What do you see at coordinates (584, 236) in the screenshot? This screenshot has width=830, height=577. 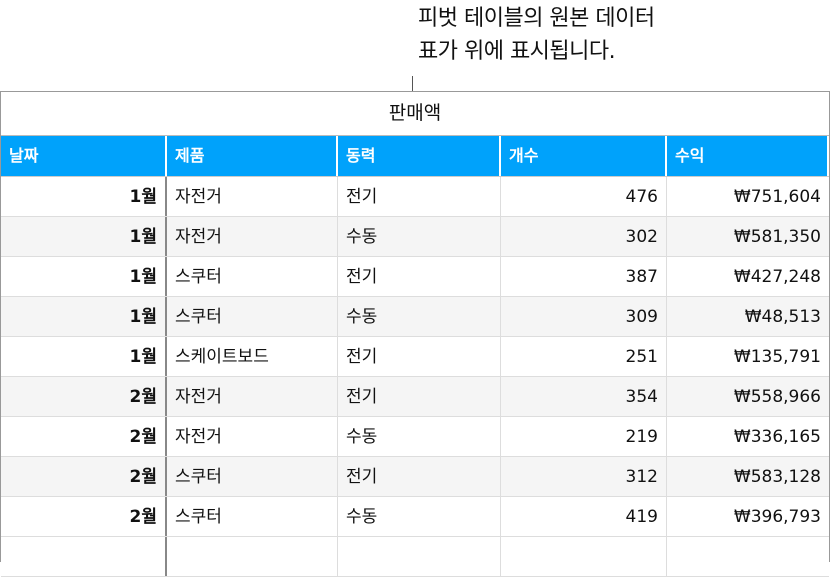 I see `table-cell: 302` at bounding box center [584, 236].